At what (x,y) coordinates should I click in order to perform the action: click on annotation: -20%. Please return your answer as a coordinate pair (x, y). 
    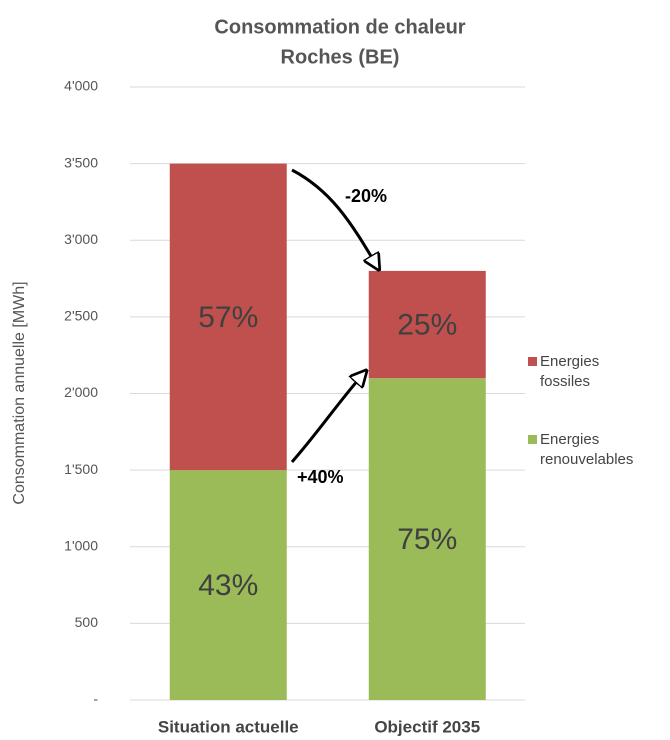
    Looking at the image, I should click on (366, 196).